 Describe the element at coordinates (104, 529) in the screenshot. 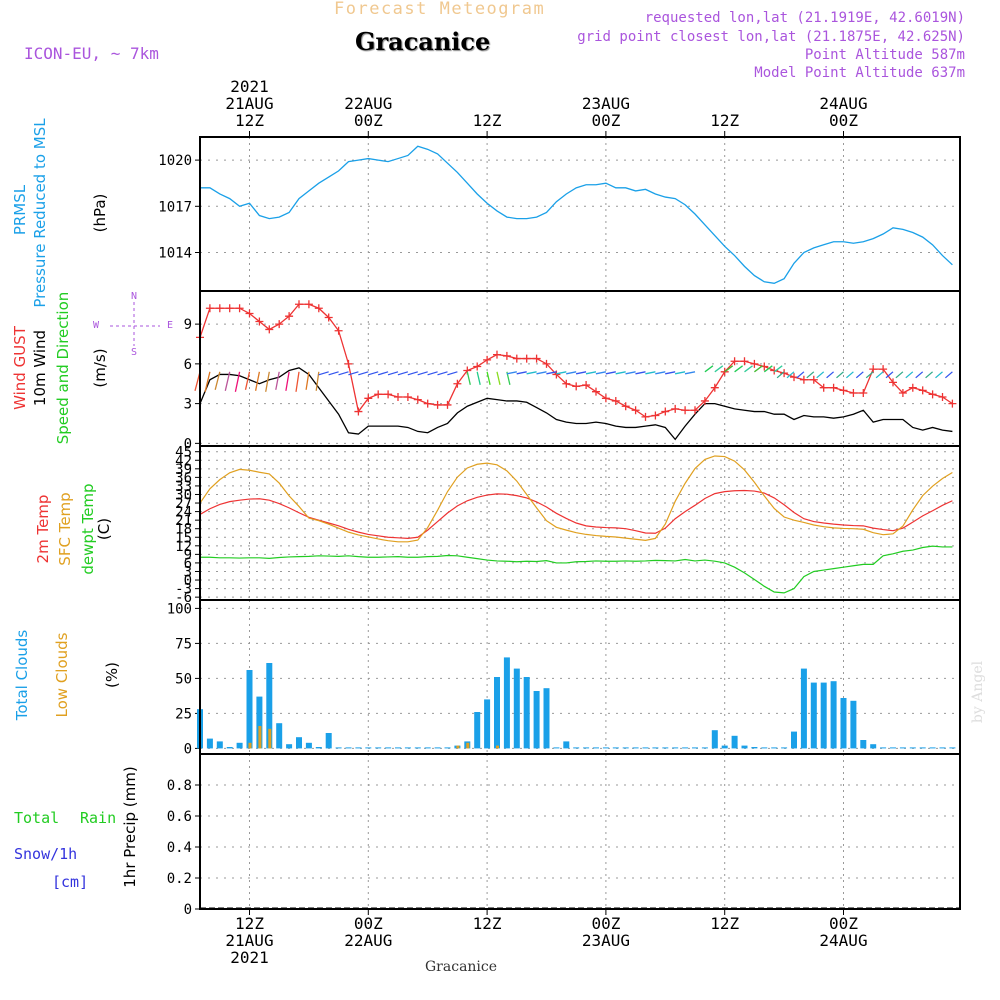

I see `p3-label-unit: (C)` at that location.